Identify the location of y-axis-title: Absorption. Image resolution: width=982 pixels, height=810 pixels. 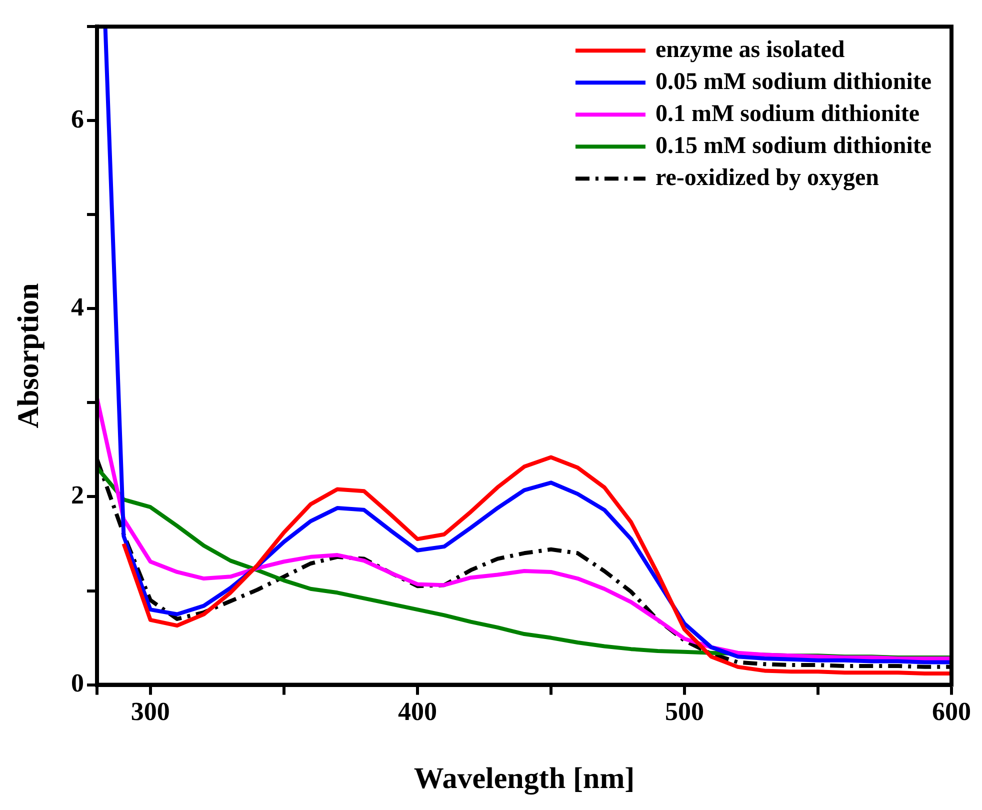
(28, 355).